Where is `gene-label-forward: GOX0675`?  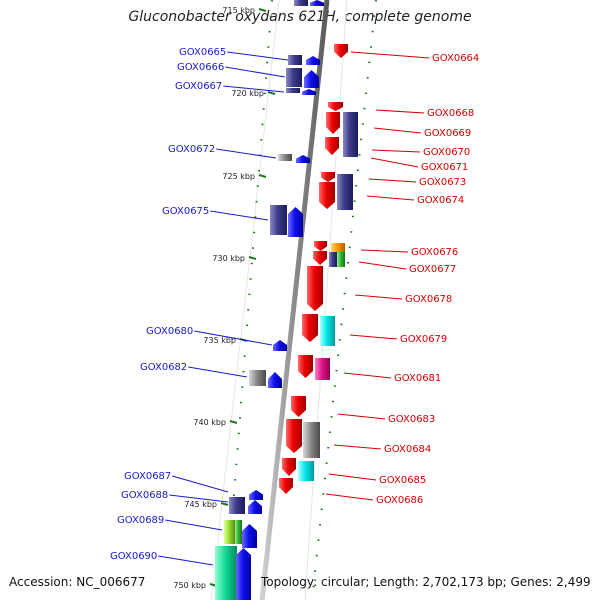 gene-label-forward: GOX0675 is located at coordinates (185, 211).